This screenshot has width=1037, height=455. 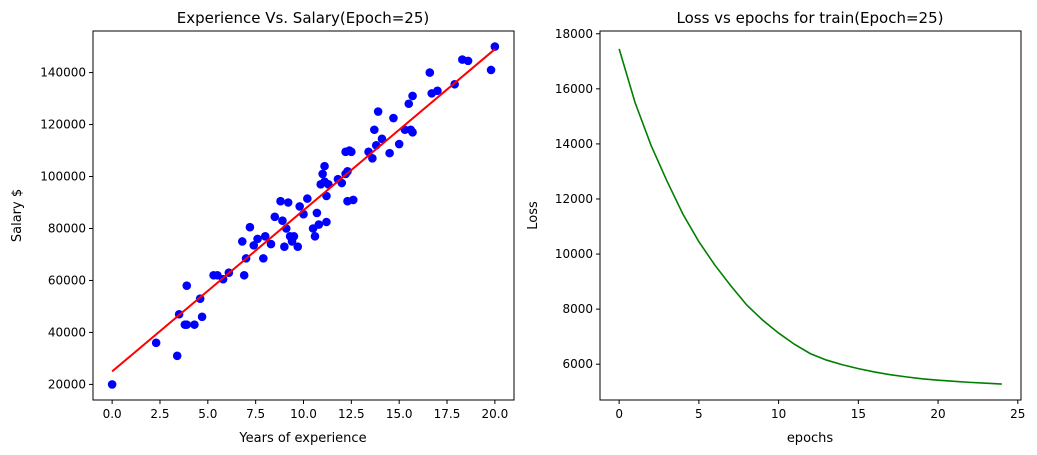 I want to click on chart-salary-ytick-label: 40000, so click(x=67, y=332).